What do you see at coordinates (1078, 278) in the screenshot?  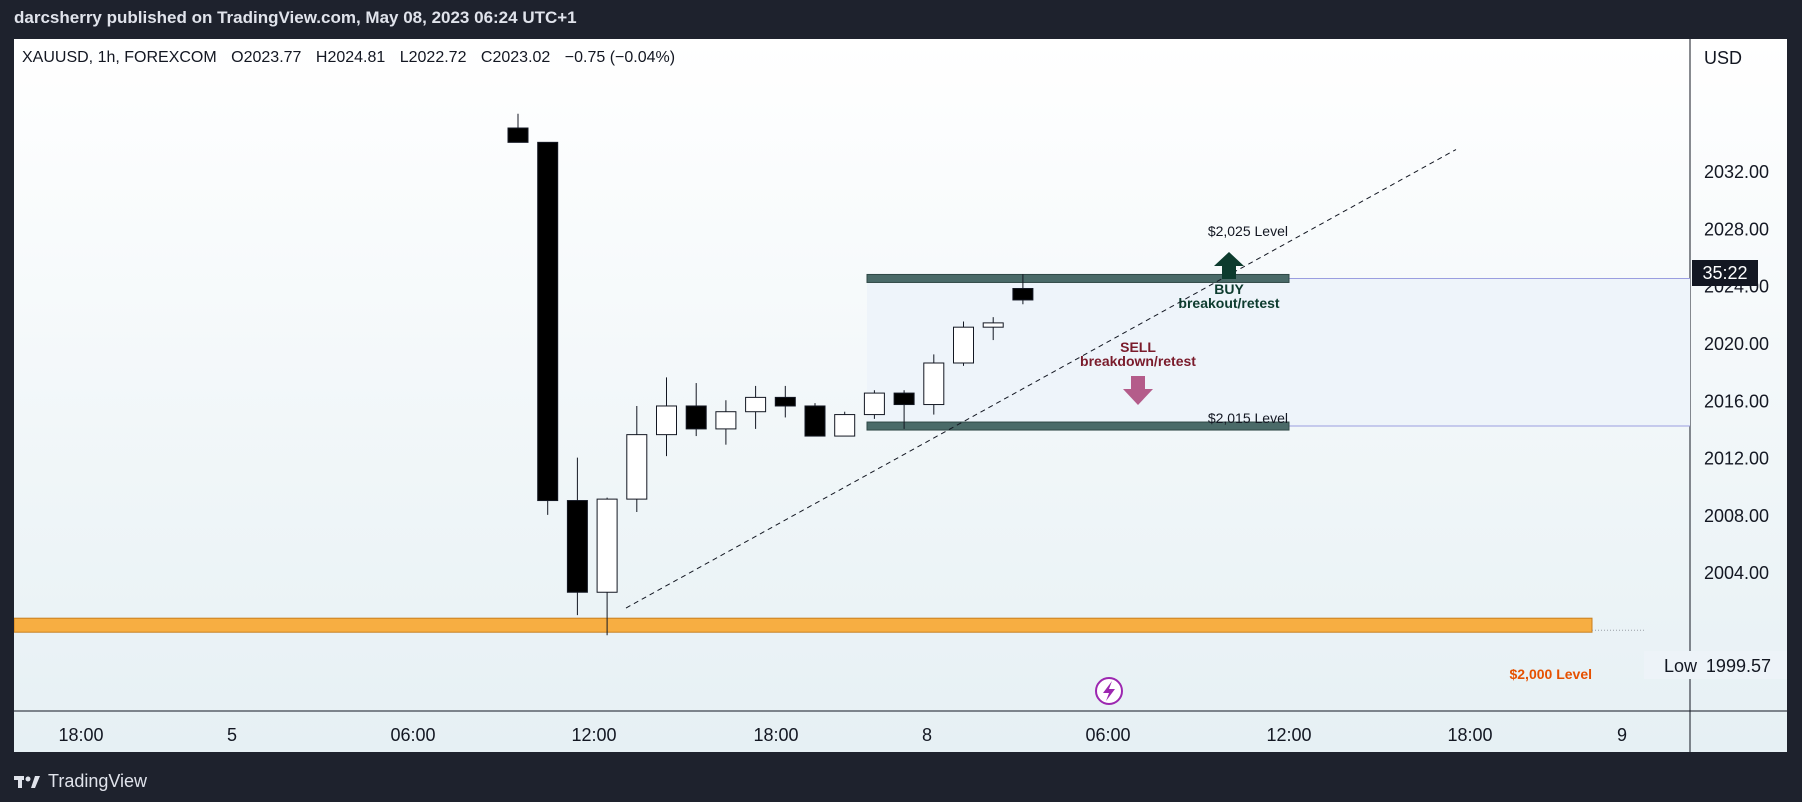 I see `level-2025-bar` at bounding box center [1078, 278].